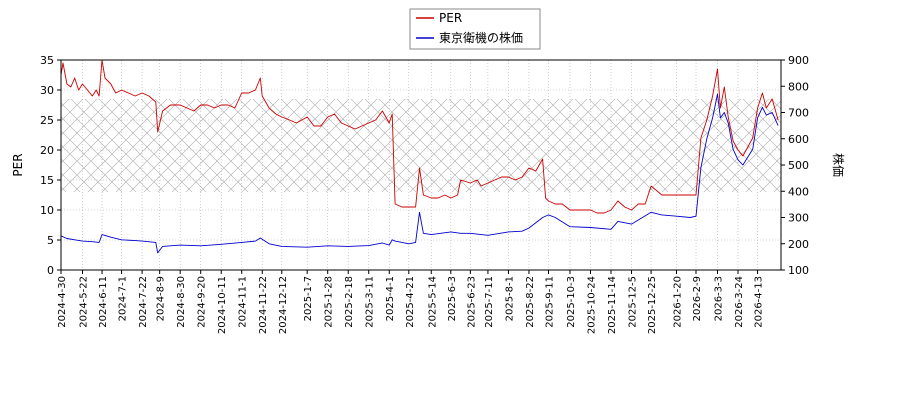 The image size is (900, 400). Describe the element at coordinates (549, 302) in the screenshot. I see `x-tick-label: 2025-9-11` at that location.